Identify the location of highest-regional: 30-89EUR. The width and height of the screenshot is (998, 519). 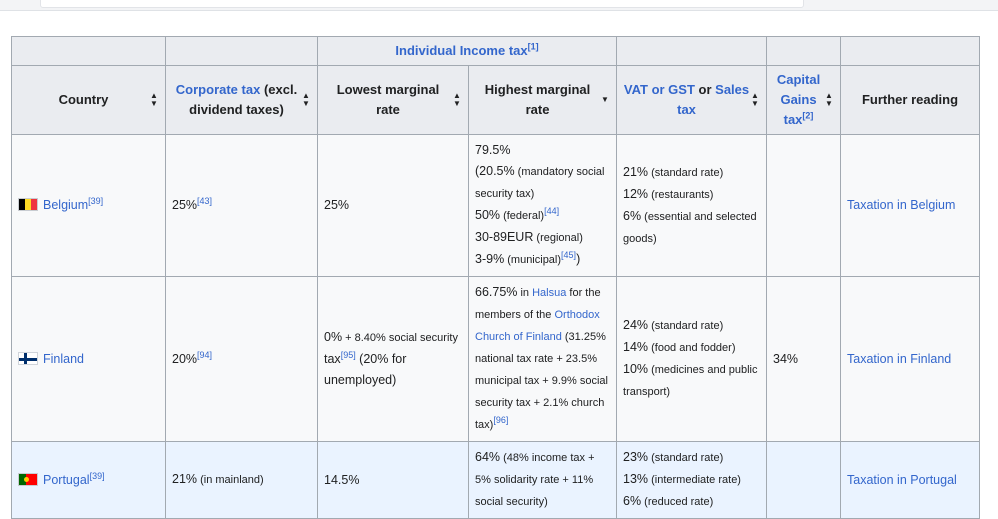
(504, 237).